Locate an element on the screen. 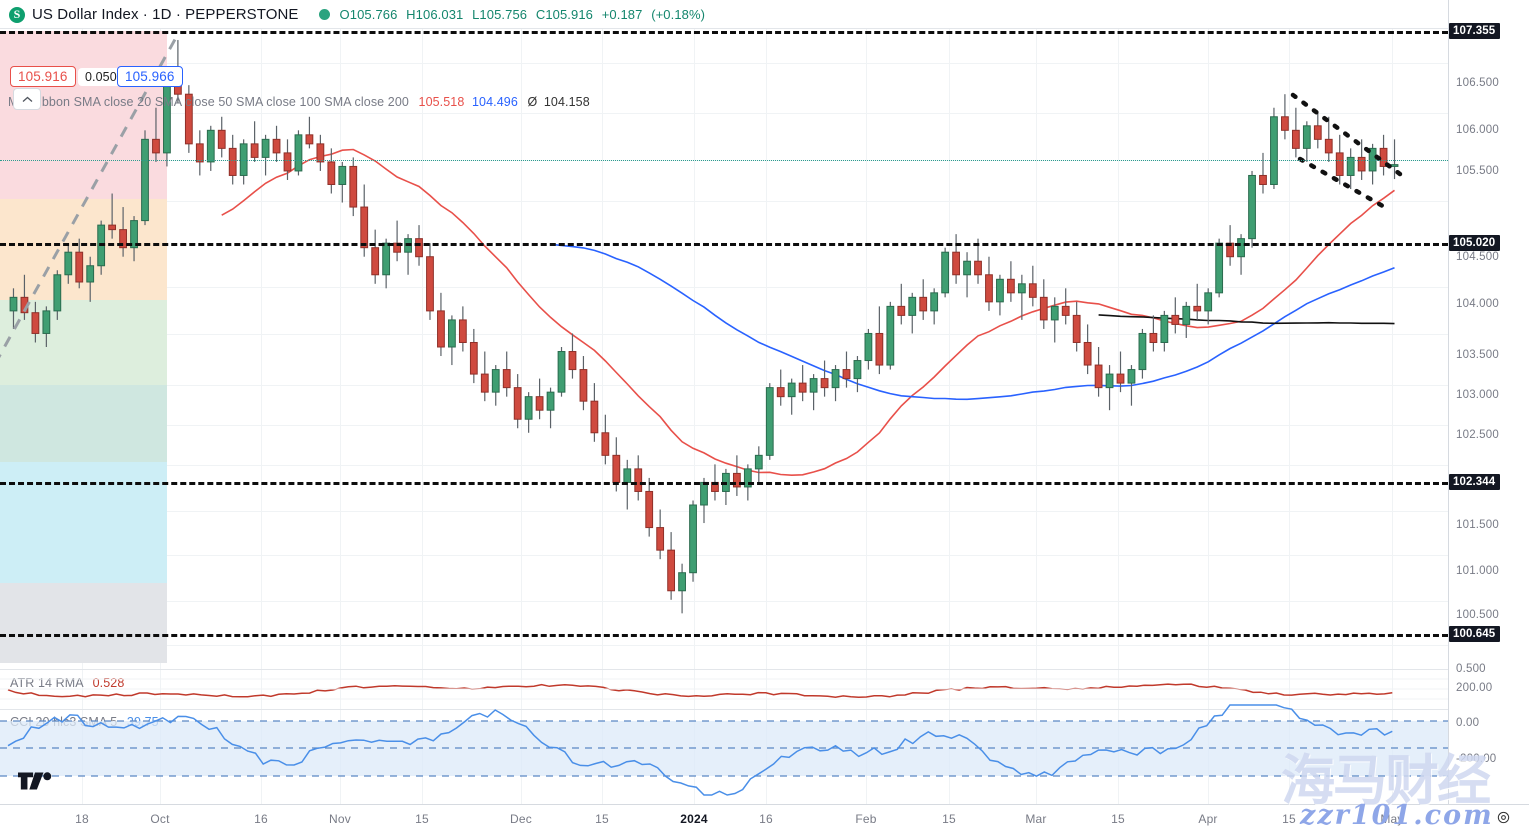  gear-icon is located at coordinates (1503, 817).